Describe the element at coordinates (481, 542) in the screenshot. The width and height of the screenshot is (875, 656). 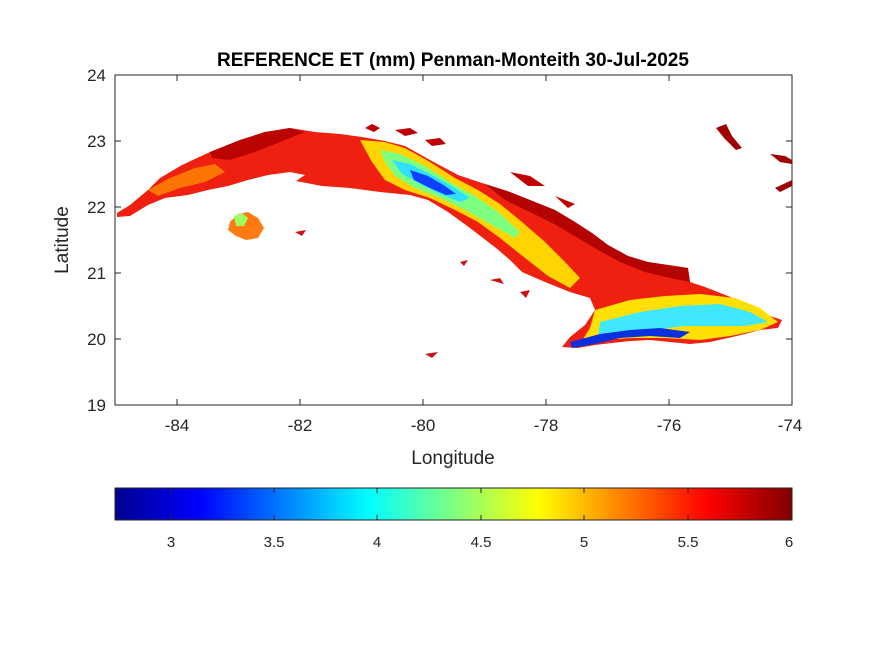
I see `colorbar-tick-label: 4.5` at that location.